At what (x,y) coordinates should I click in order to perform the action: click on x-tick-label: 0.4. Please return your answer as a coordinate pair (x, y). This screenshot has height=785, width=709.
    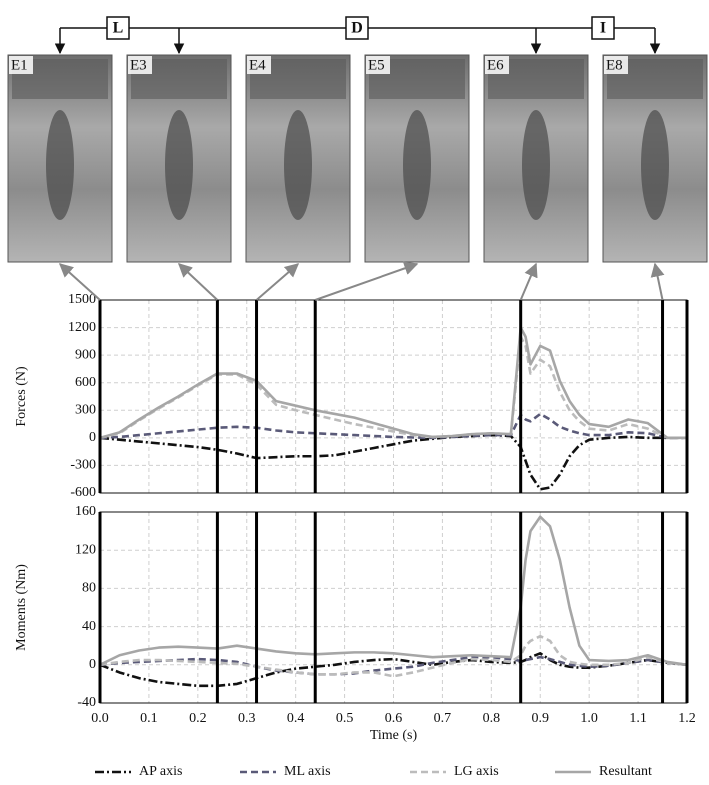
    Looking at the image, I should click on (296, 718).